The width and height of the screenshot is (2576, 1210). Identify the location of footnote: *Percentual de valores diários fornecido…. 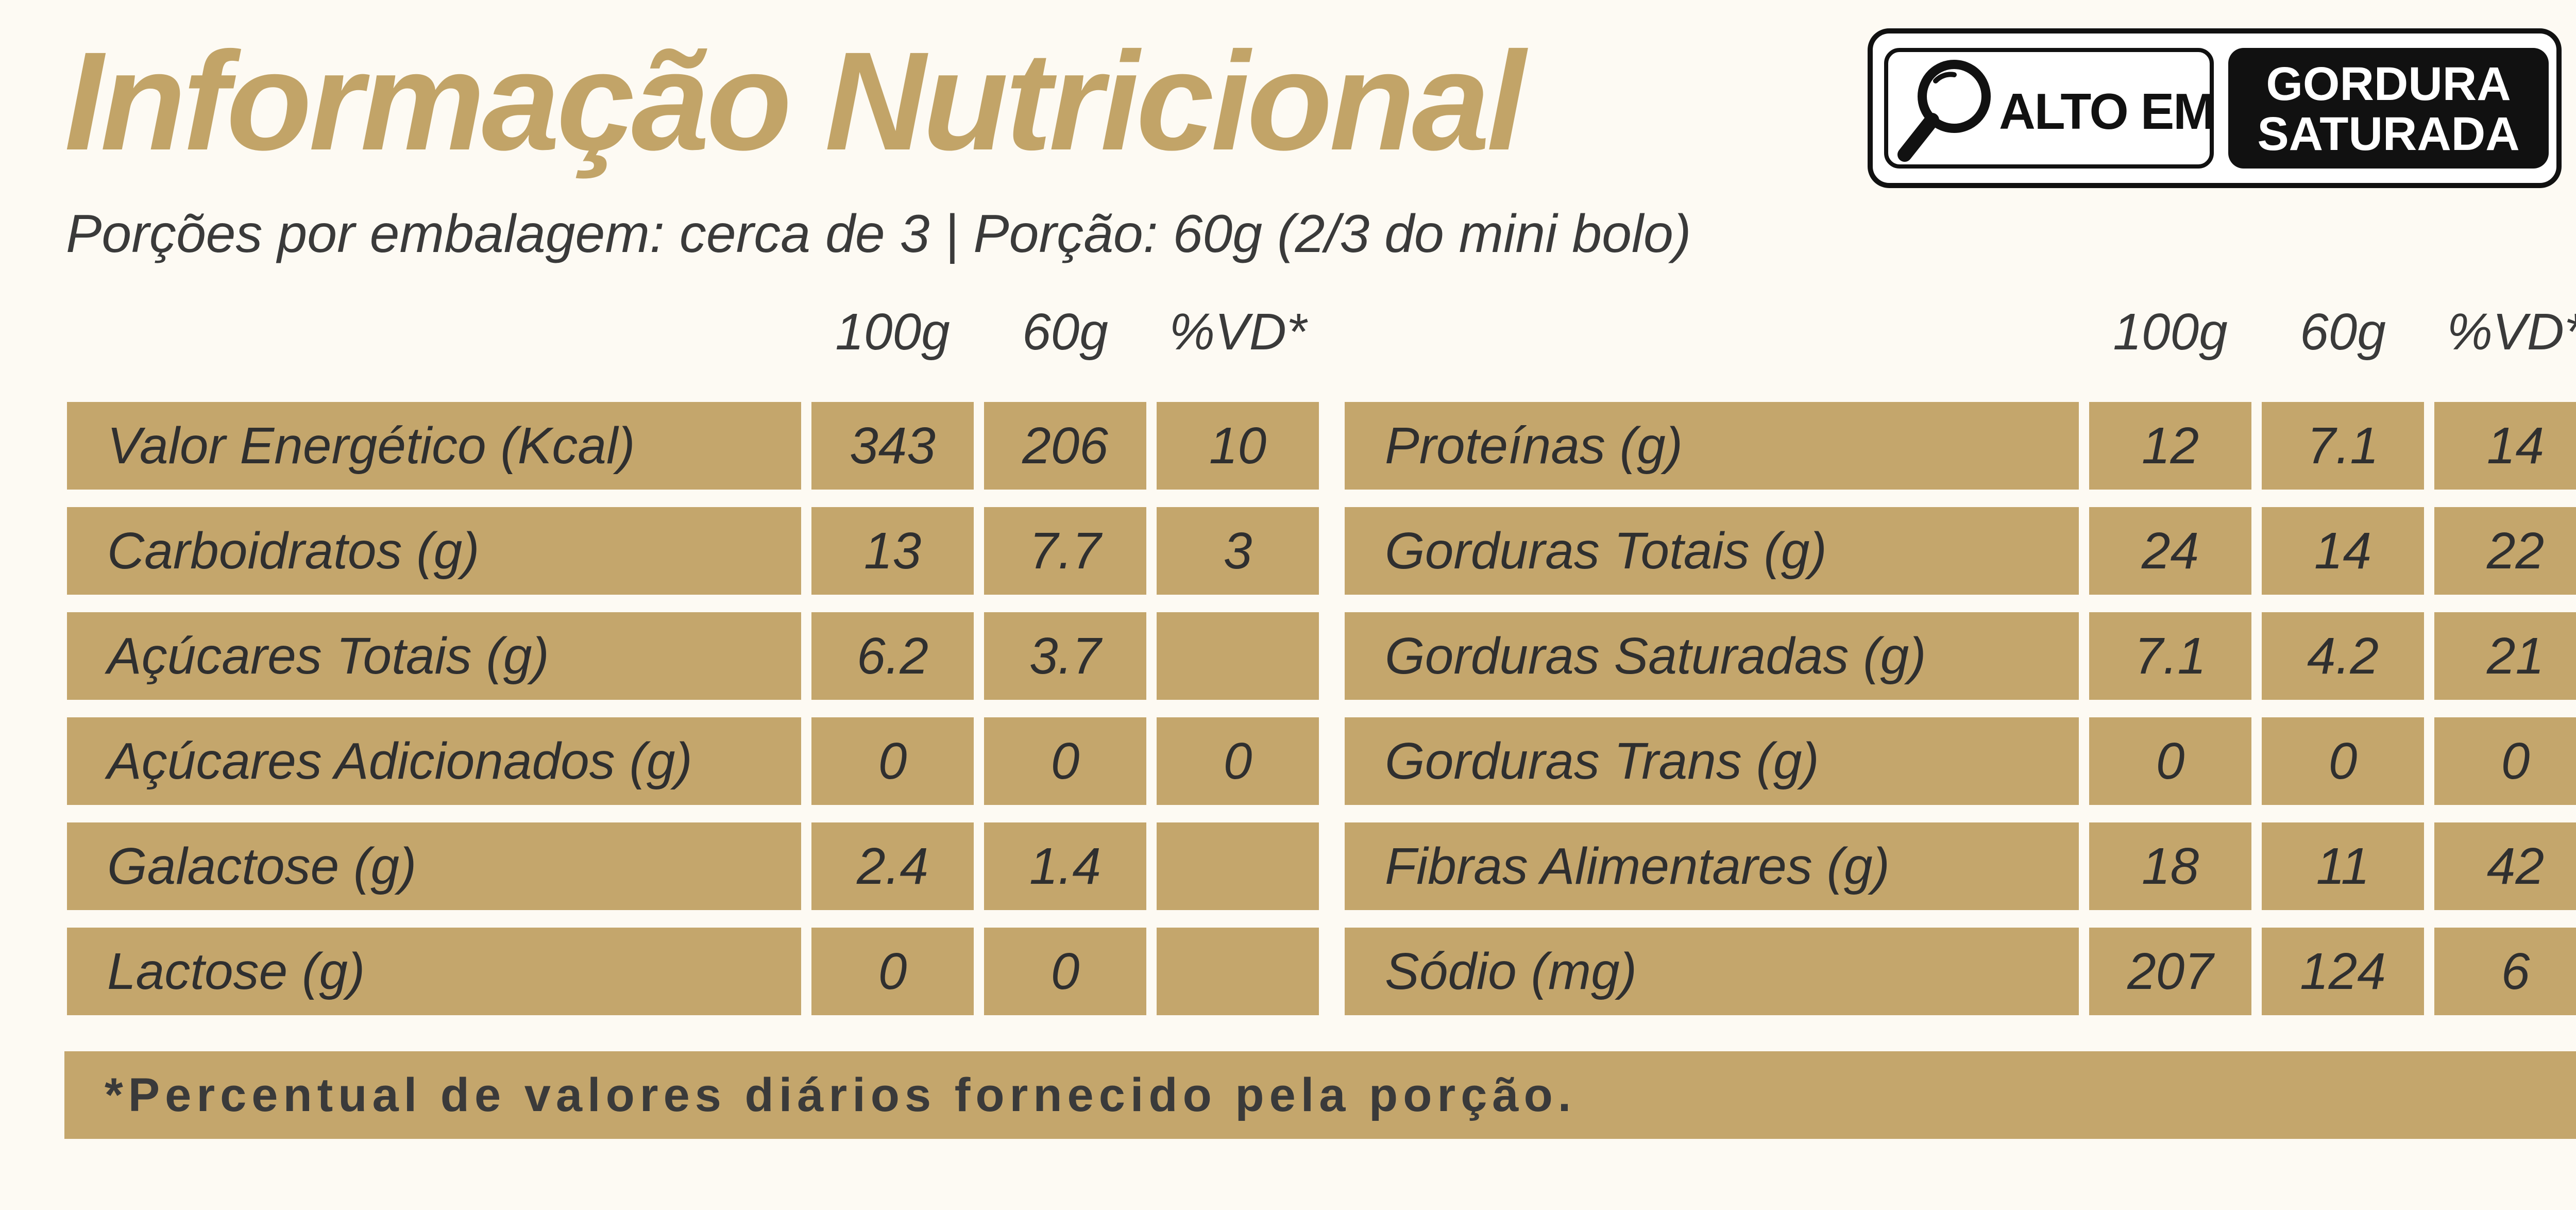
(1320, 1095).